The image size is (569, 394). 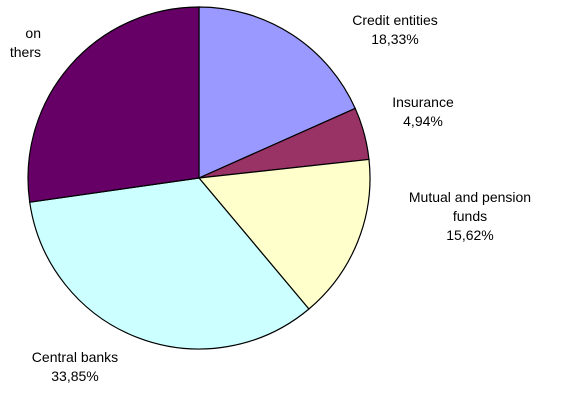 I want to click on slice-label-1-0: Insurance, so click(x=423, y=102).